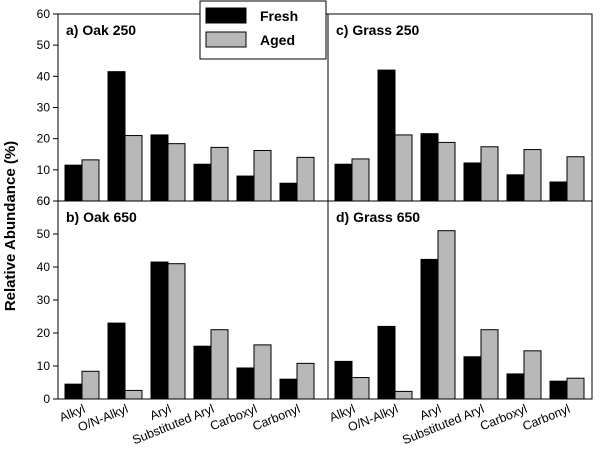  Describe the element at coordinates (378, 217) in the screenshot. I see `panel-title: d) Grass 650` at that location.